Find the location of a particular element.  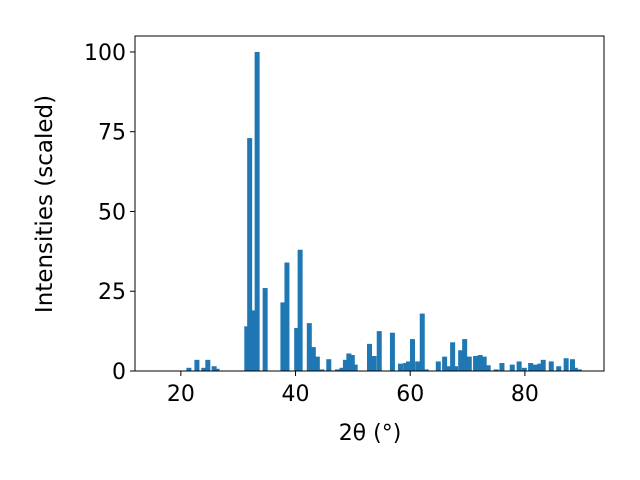

x-axis-label: 2θ (°) is located at coordinates (370, 433).